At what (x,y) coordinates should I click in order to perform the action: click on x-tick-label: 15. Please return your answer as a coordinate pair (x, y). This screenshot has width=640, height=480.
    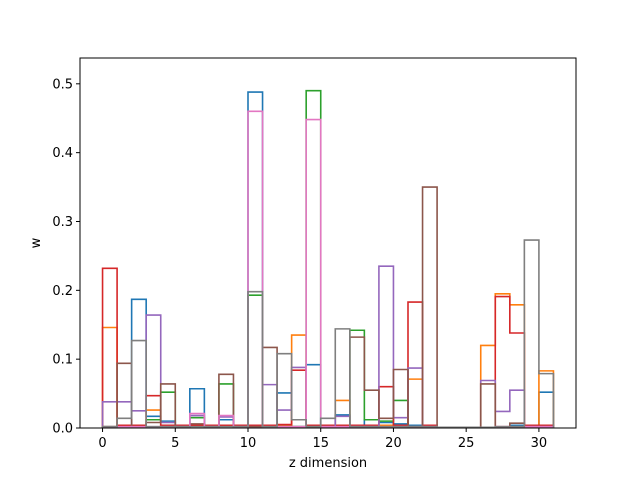
    Looking at the image, I should click on (320, 443).